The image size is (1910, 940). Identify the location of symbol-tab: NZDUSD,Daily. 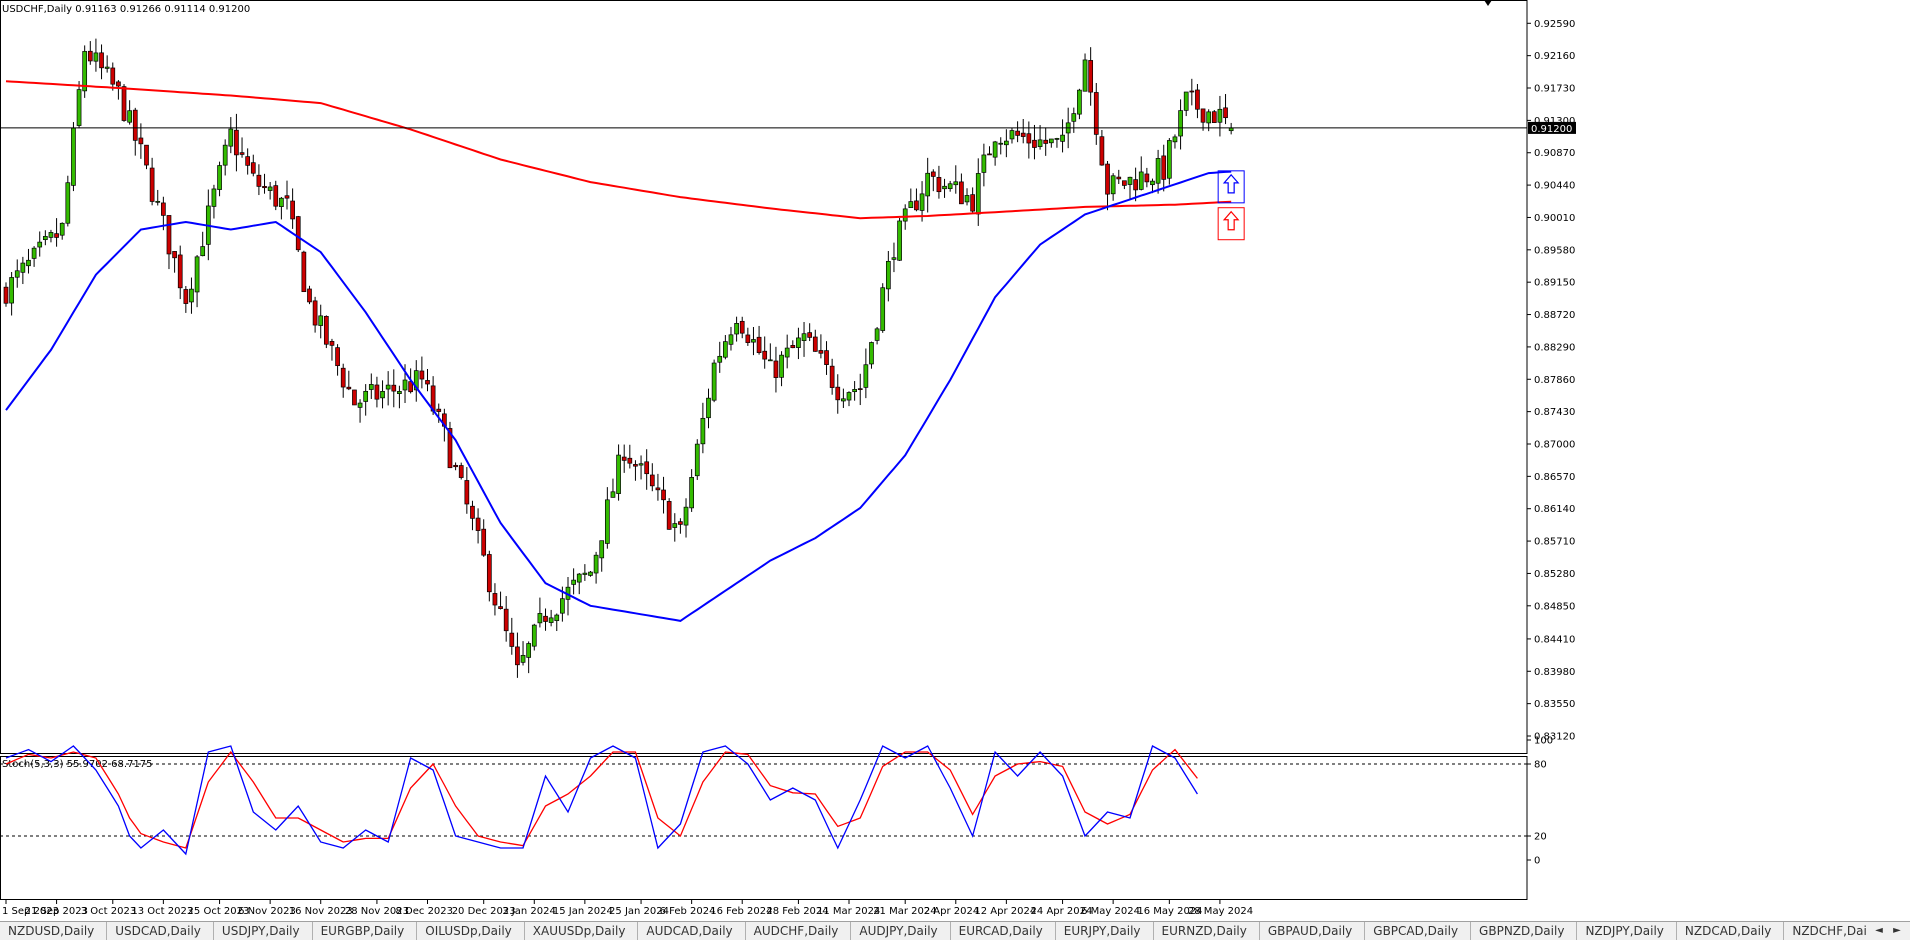
(54, 931).